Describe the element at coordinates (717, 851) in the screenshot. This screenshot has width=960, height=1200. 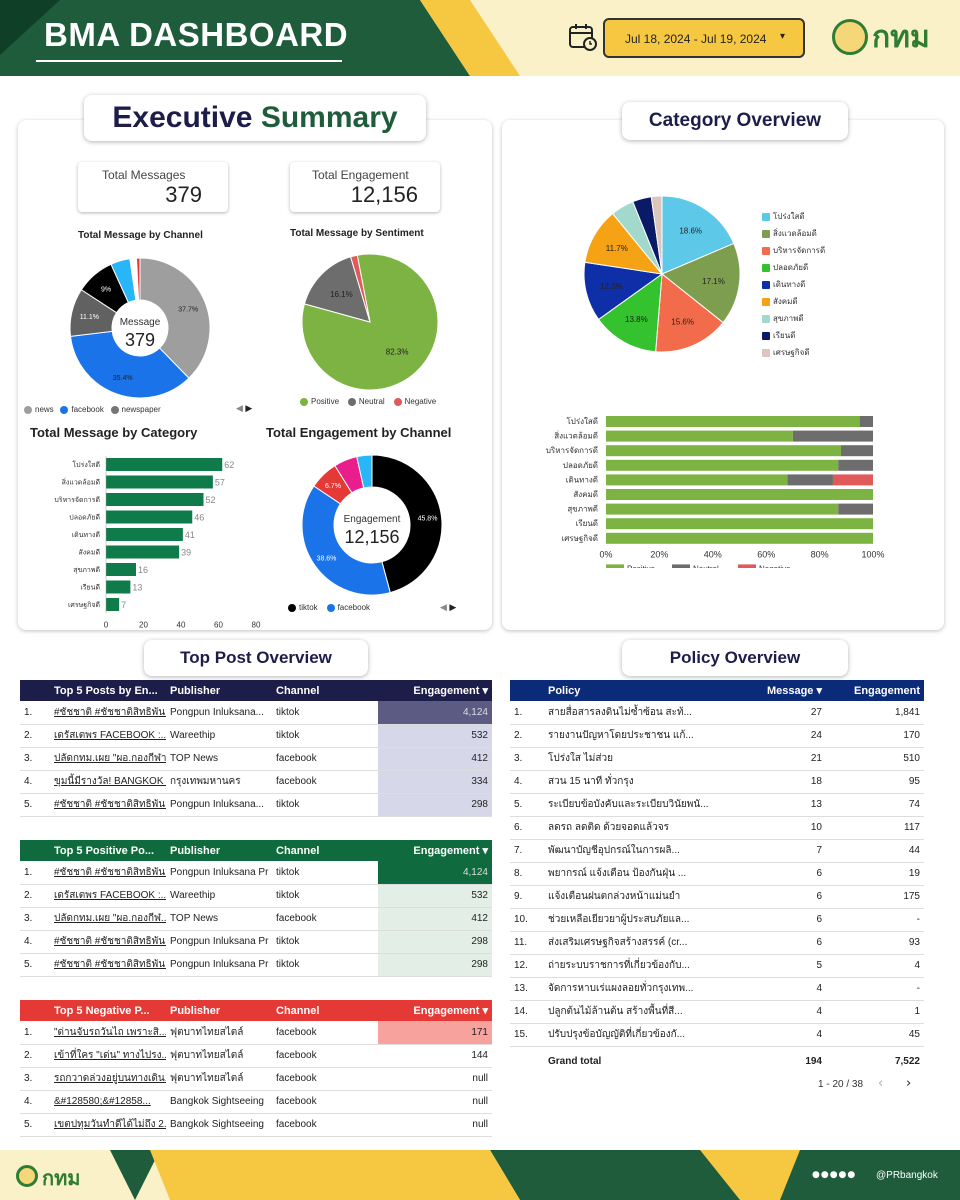
I see `table-row: 7. พัฒนาบัญชีอุปกรณ์ในการผลิ... 7 44` at that location.